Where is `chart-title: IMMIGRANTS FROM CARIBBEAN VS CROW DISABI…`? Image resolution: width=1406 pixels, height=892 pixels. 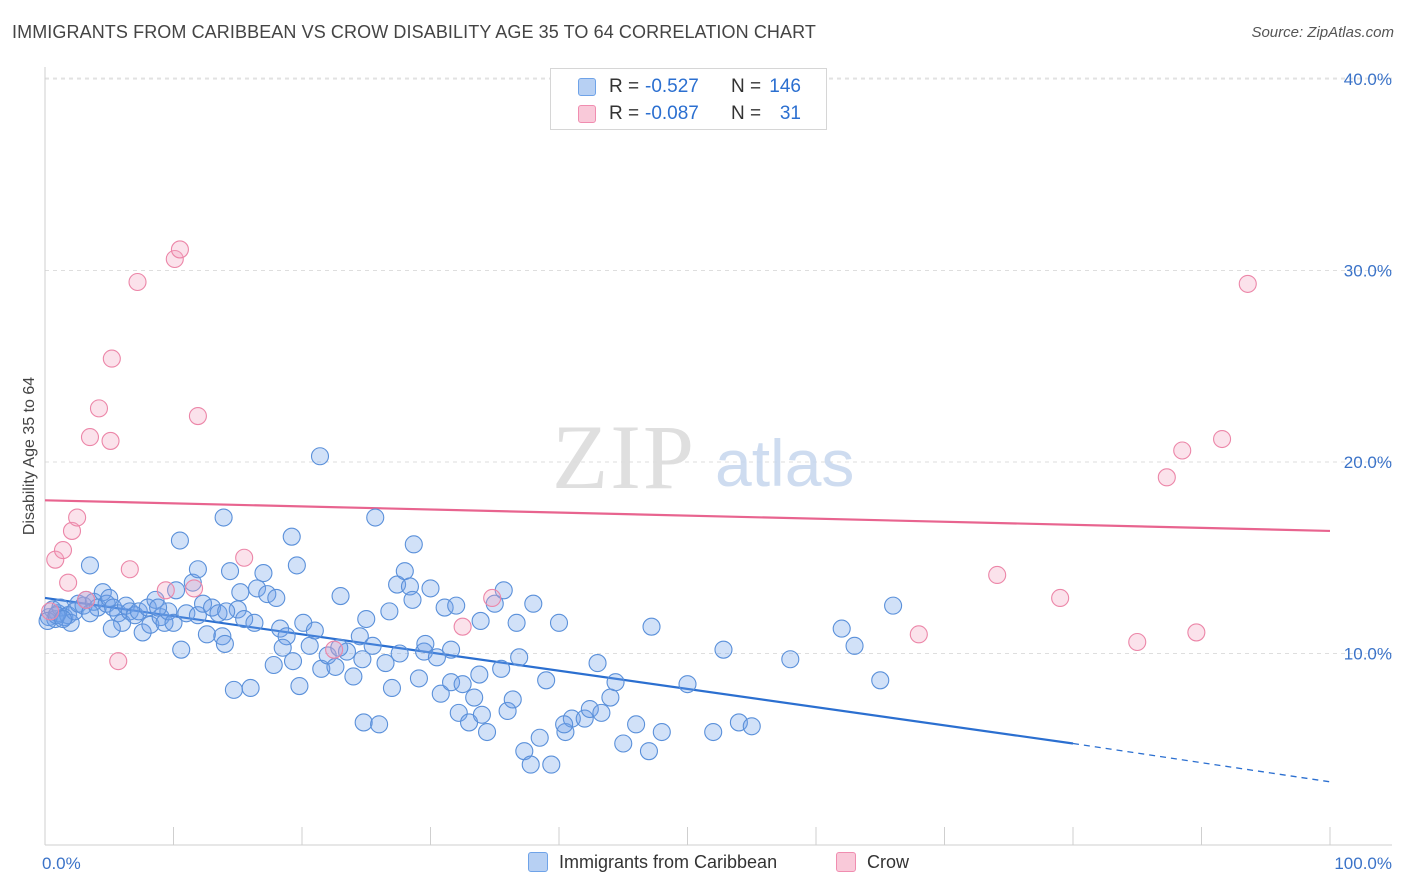 chart-title: IMMIGRANTS FROM CARIBBEAN VS CROW DISABI… is located at coordinates (414, 32).